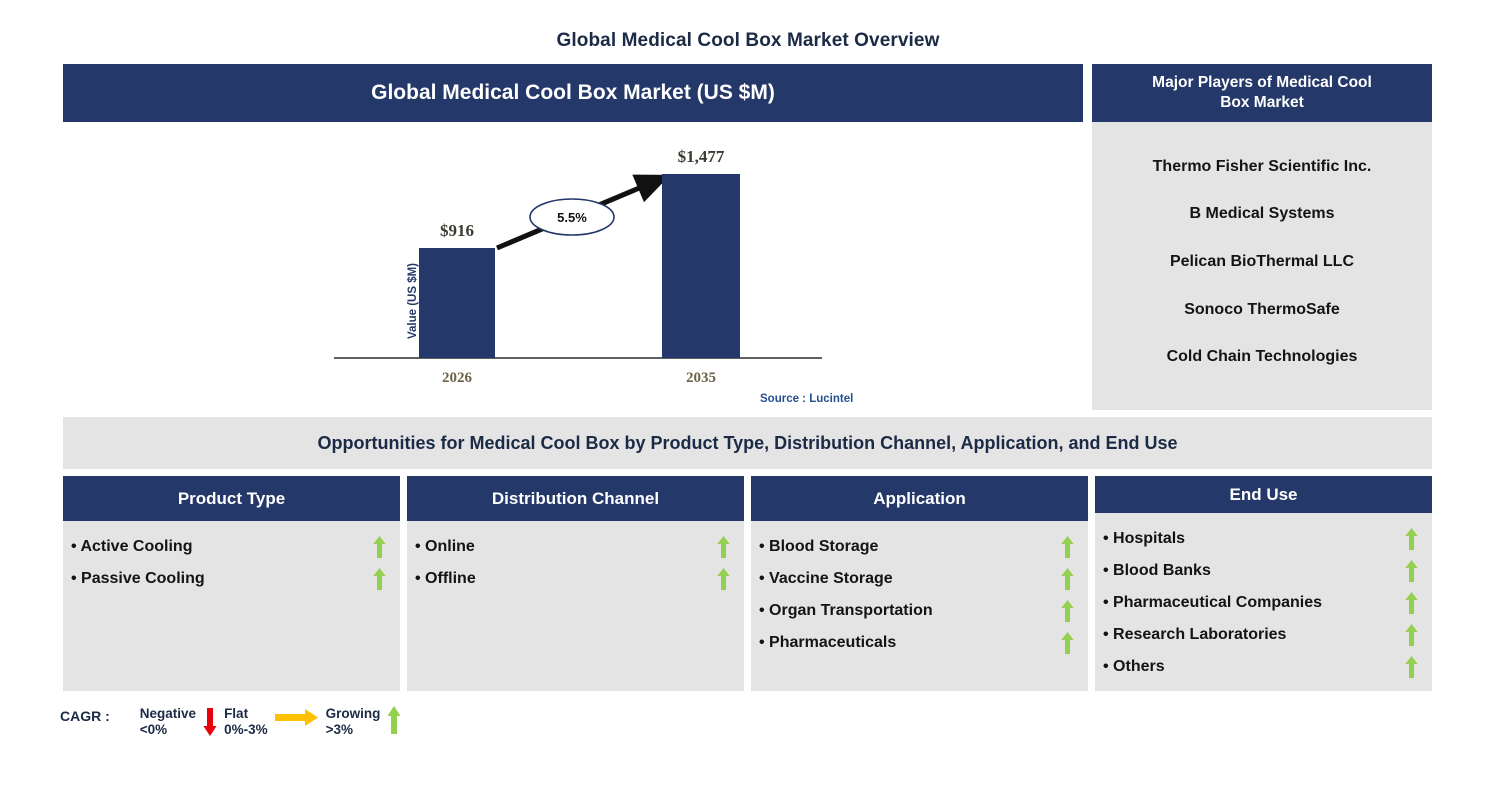 The height and width of the screenshot is (802, 1496). Describe the element at coordinates (748, 40) in the screenshot. I see `page-title: Global Medical Cool Box Market Overview` at that location.